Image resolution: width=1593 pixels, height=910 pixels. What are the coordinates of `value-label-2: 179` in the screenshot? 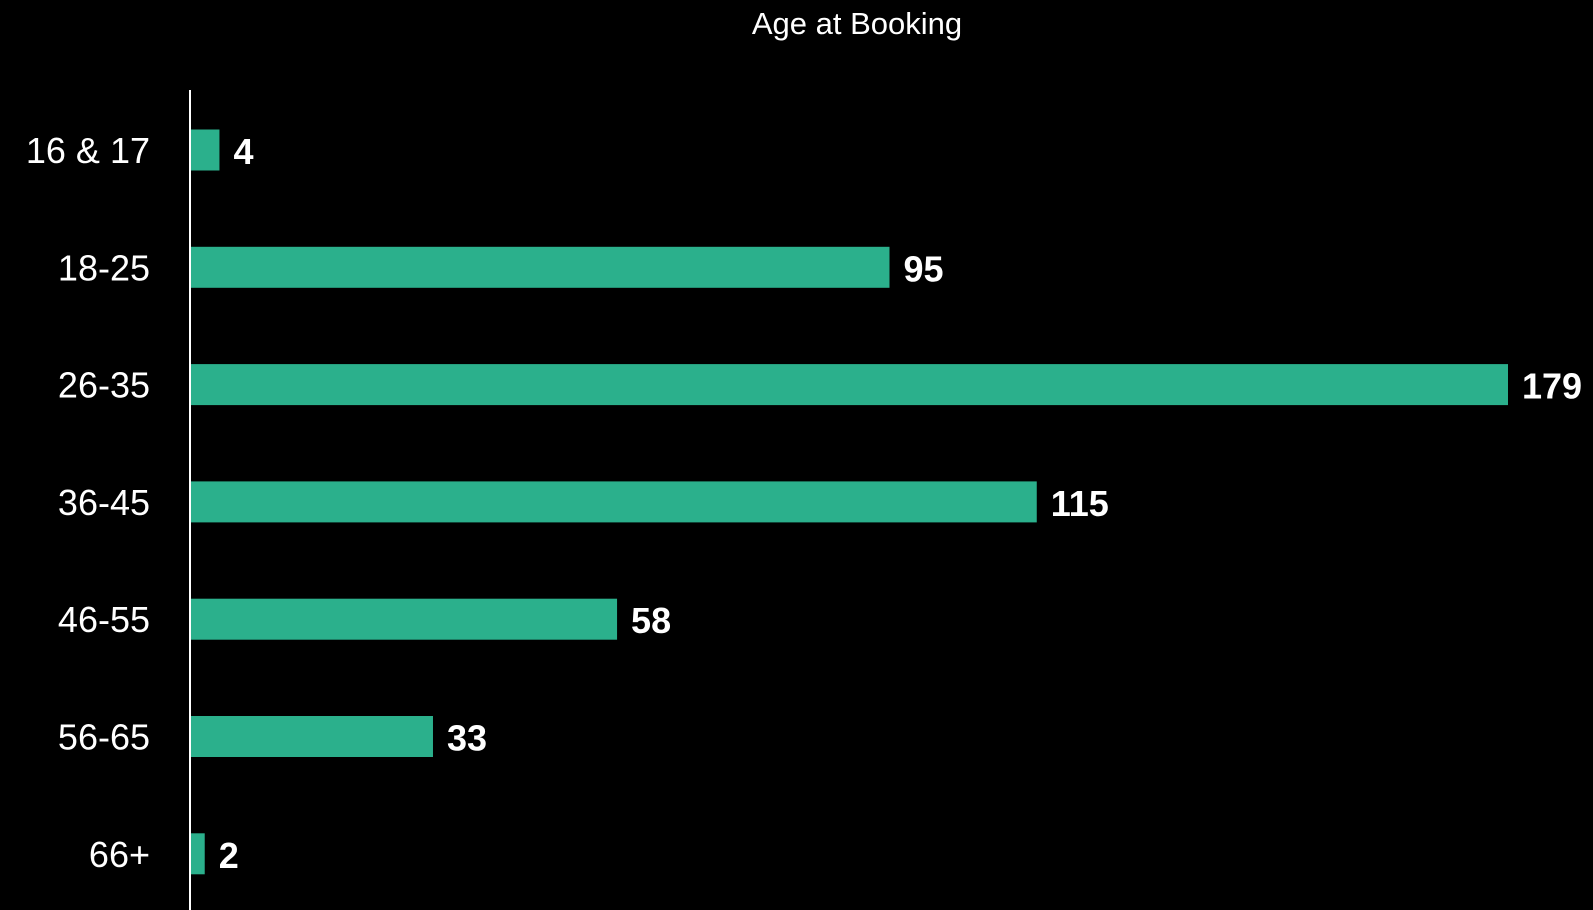 It's located at (1552, 386).